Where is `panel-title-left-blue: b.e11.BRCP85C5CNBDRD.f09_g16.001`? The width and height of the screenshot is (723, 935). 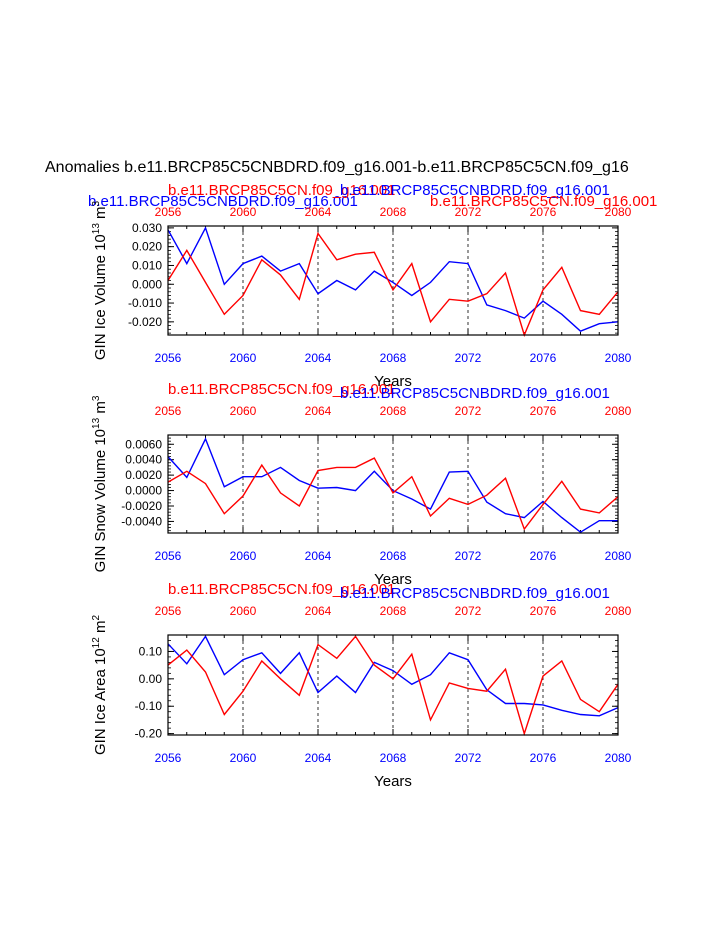
panel-title-left-blue: b.e11.BRCP85C5CNBDRD.f09_g16.001 is located at coordinates (223, 201).